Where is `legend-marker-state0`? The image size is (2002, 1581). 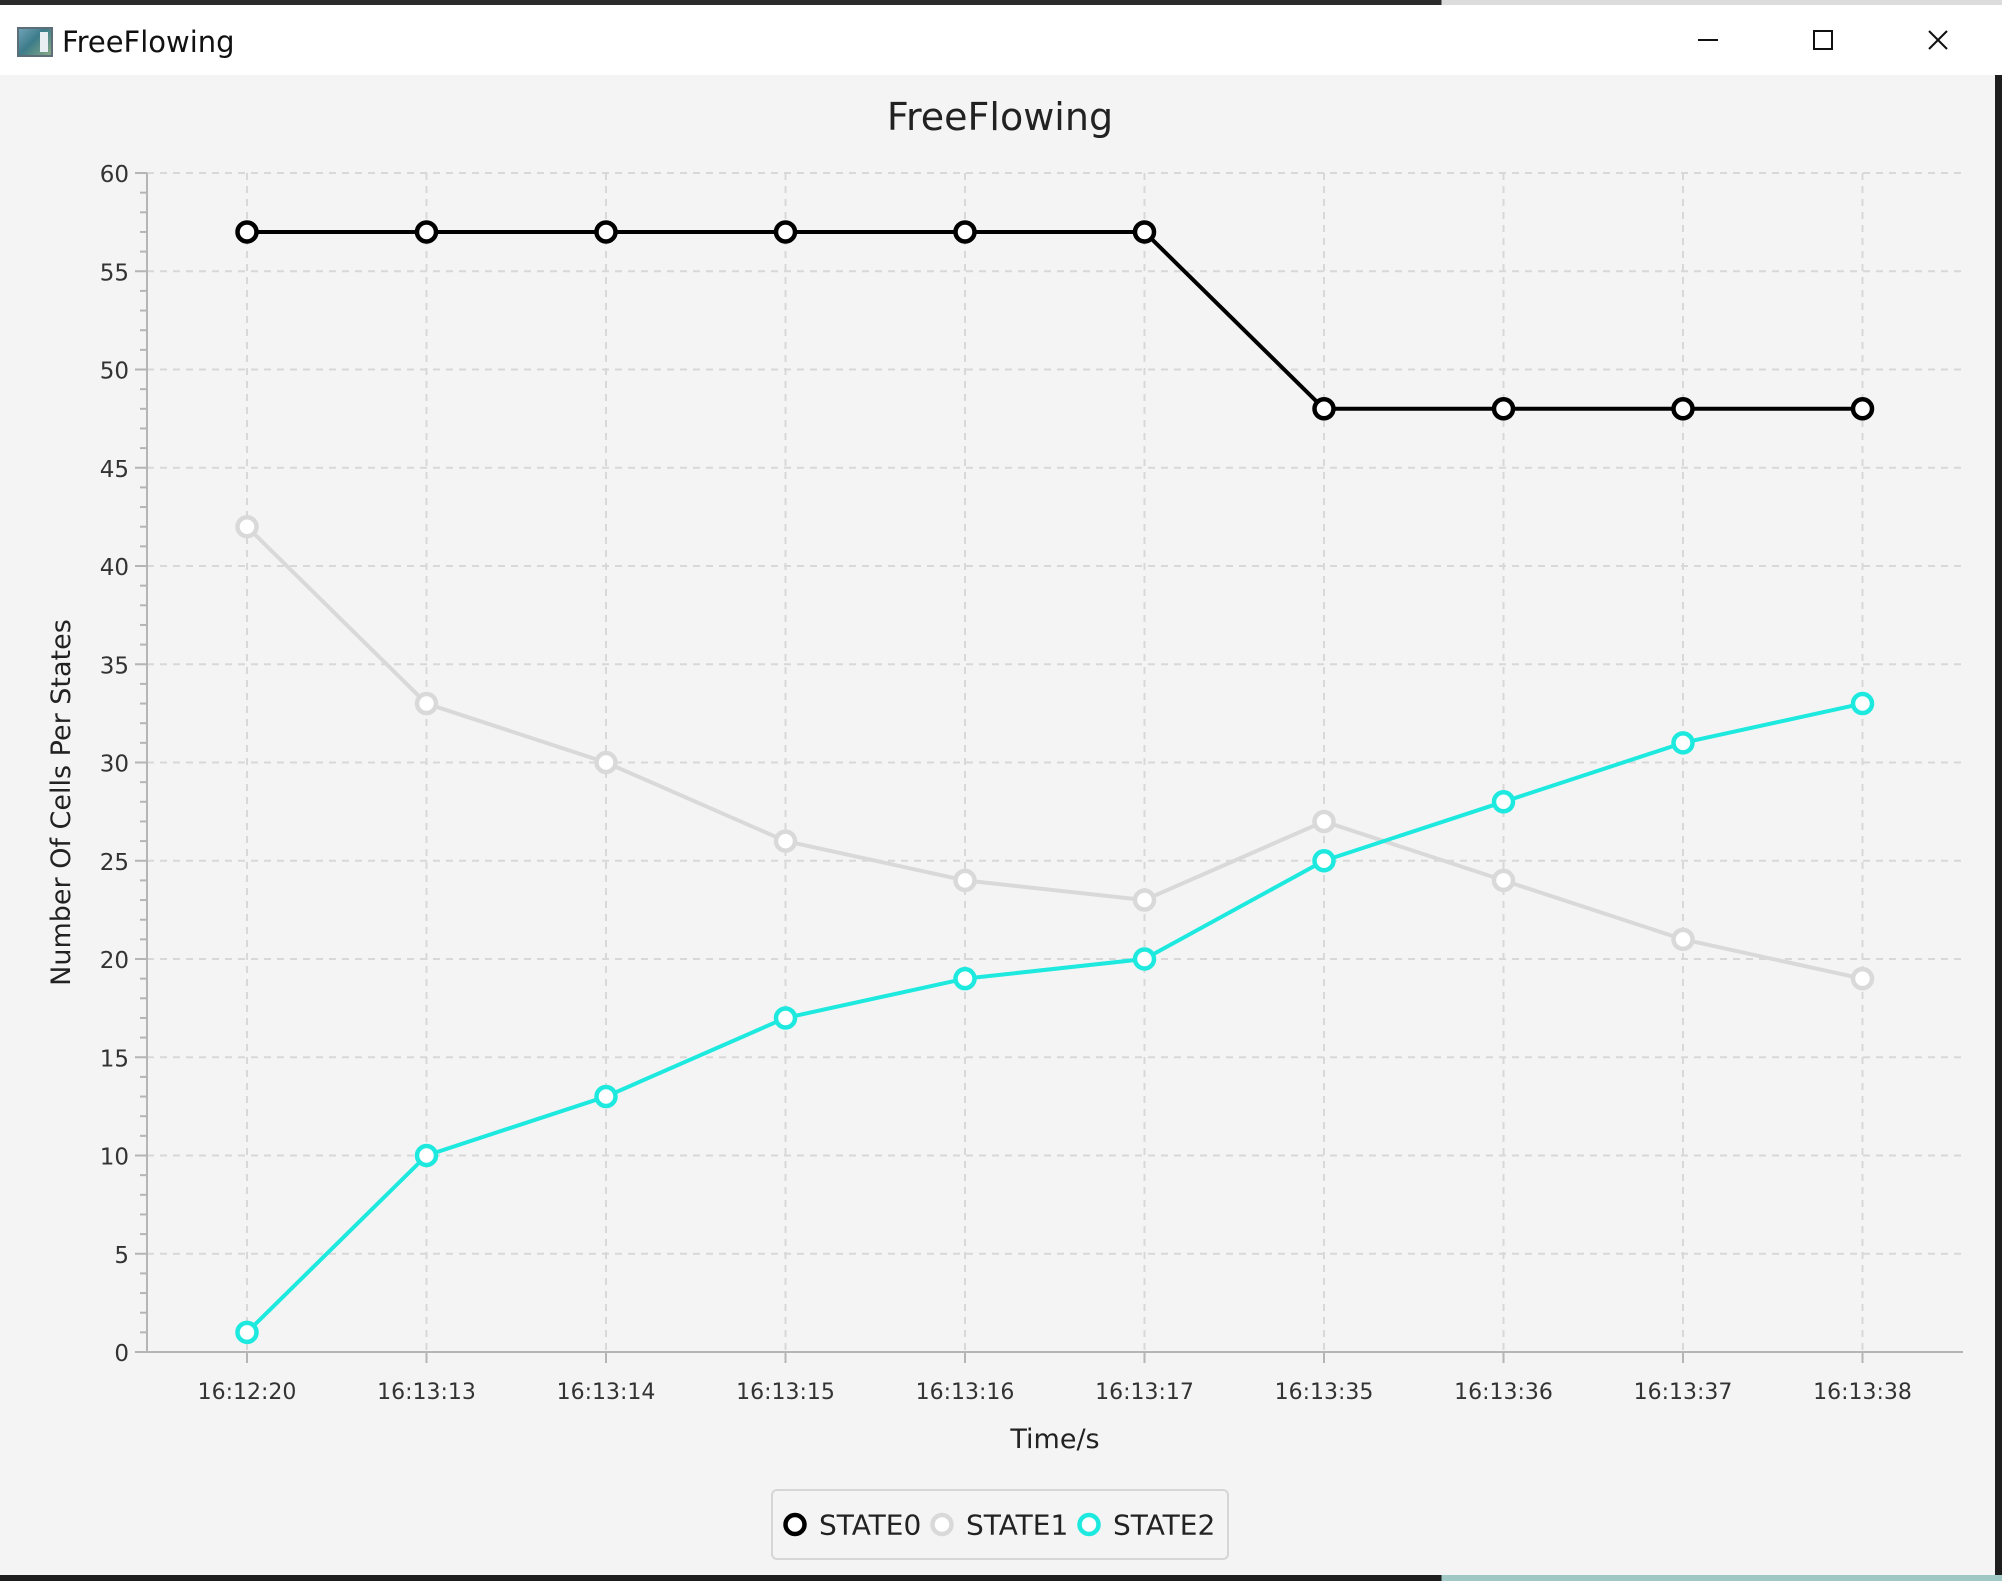 legend-marker-state0 is located at coordinates (795, 1524).